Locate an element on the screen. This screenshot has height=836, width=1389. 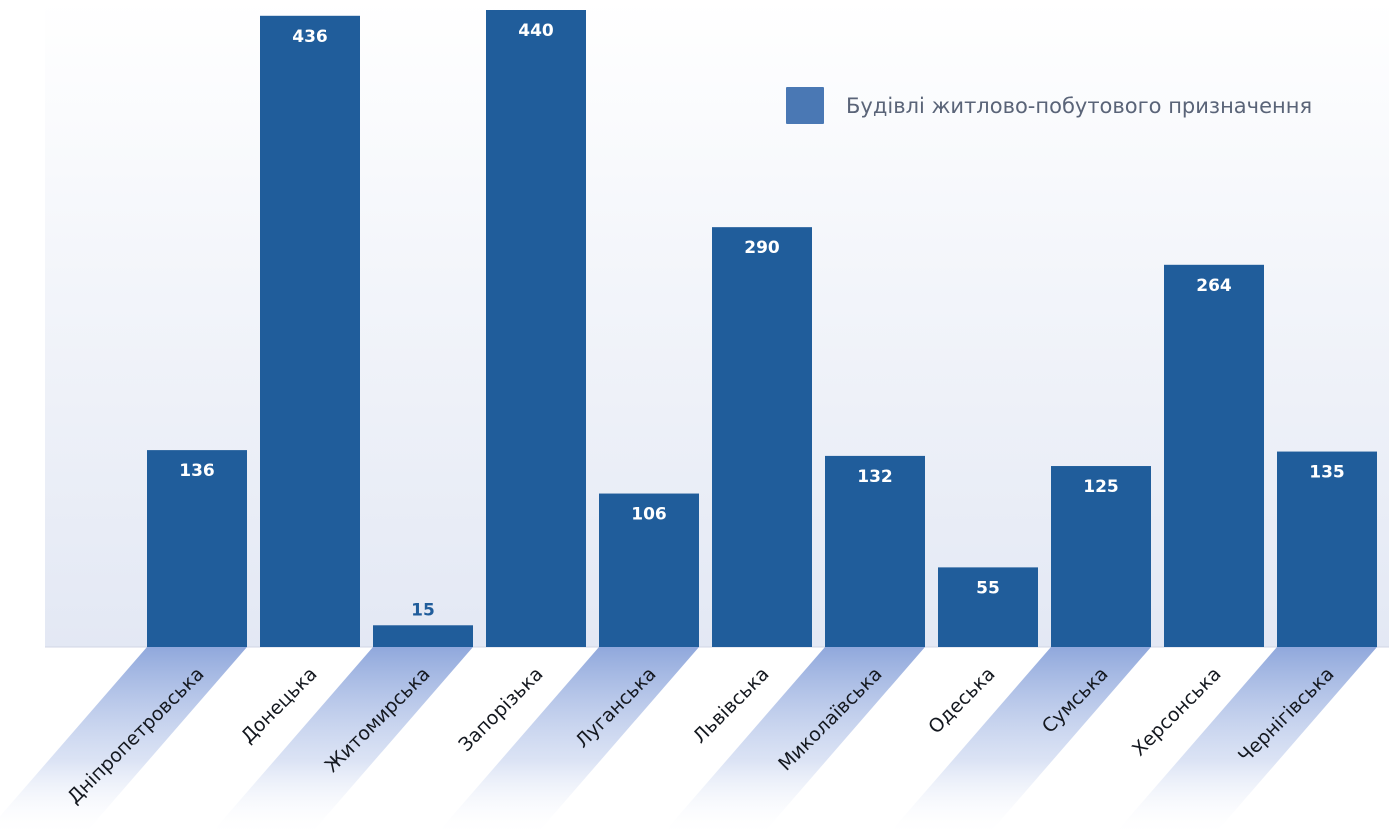
data-label: 15 is located at coordinates (423, 610).